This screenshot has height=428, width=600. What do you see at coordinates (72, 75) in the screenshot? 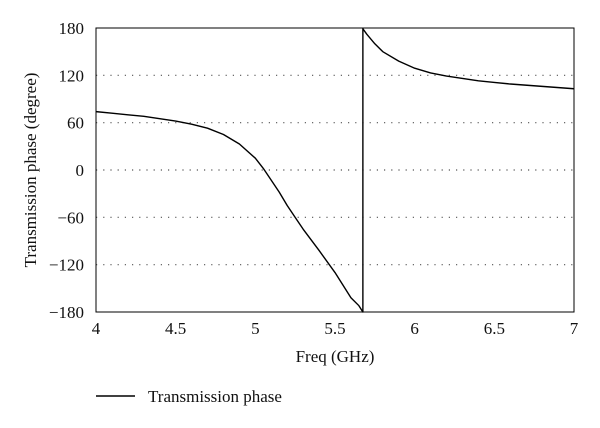
I see `y-tick-label: 120` at bounding box center [72, 75].